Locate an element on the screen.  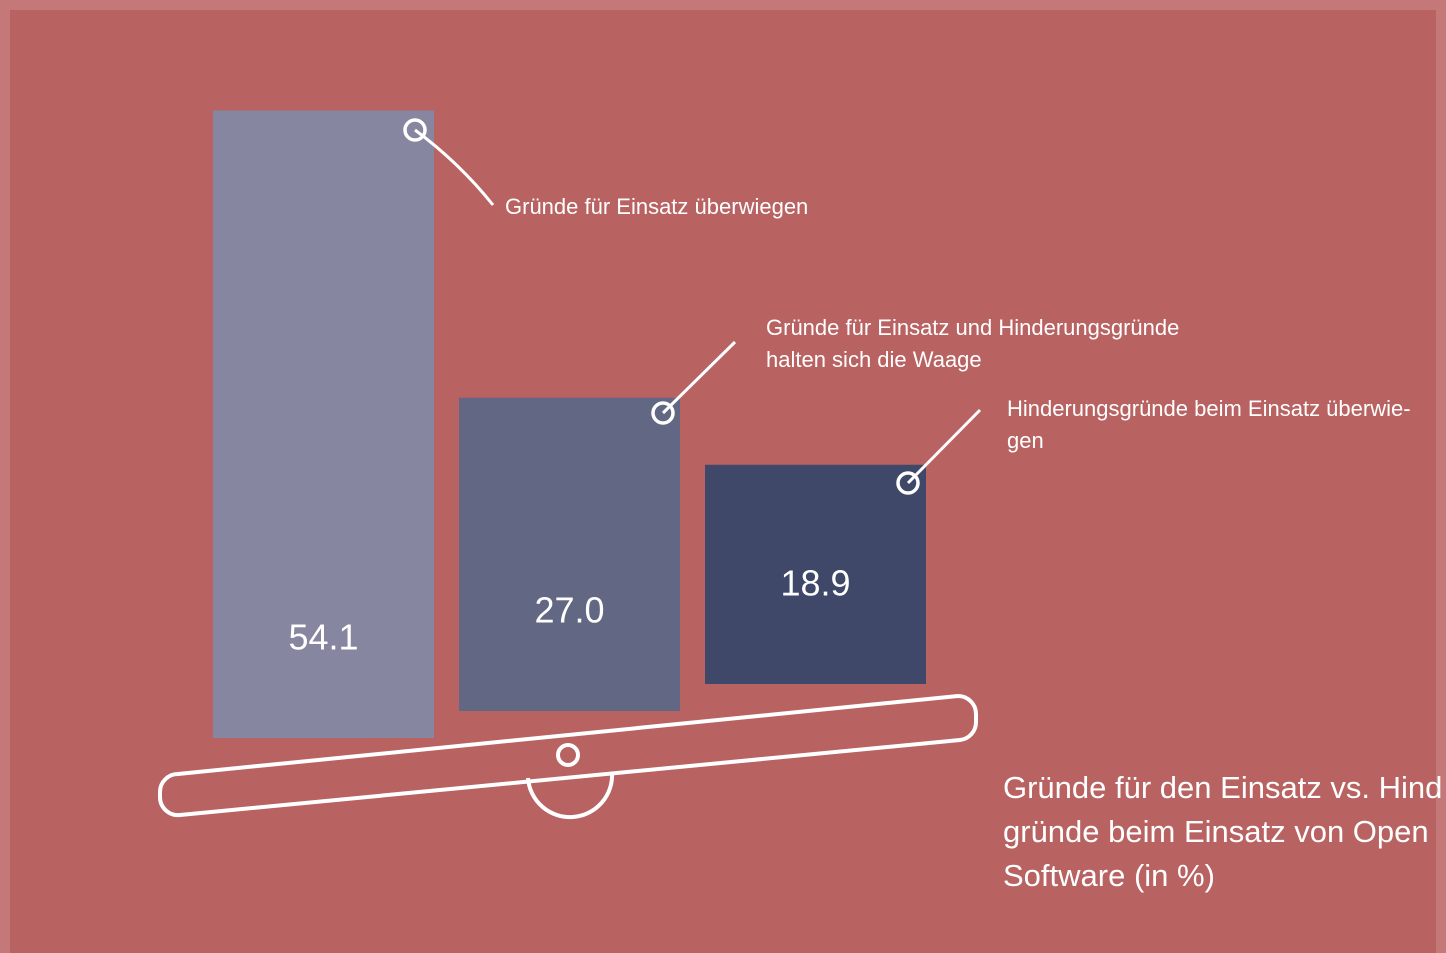
value-label: 18.9 is located at coordinates (815, 583).